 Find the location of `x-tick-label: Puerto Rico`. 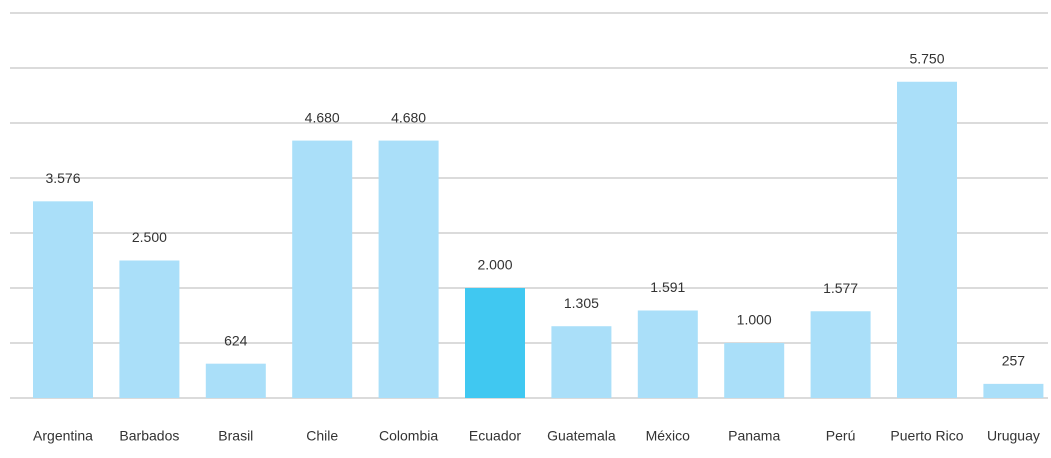

x-tick-label: Puerto Rico is located at coordinates (926, 436).